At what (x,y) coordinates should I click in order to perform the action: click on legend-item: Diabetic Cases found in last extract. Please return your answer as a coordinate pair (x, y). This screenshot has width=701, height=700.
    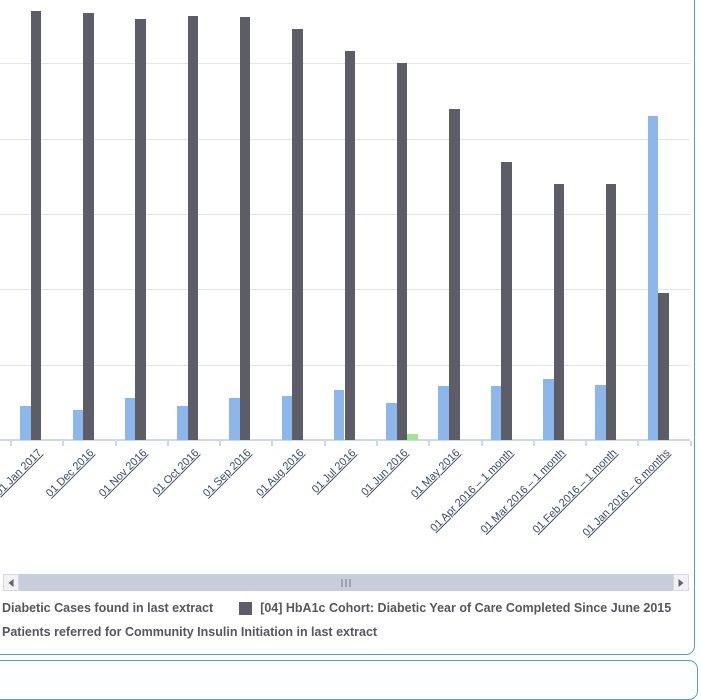
    Looking at the image, I should click on (106, 608).